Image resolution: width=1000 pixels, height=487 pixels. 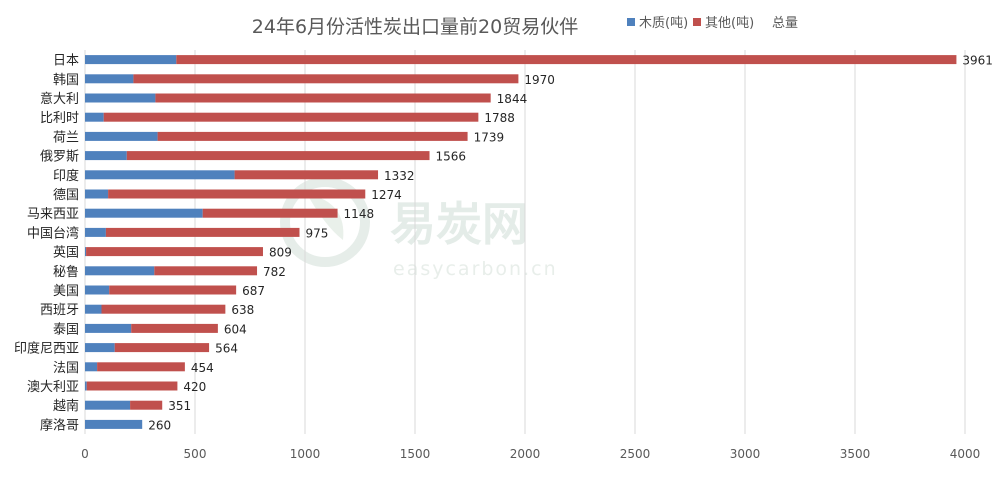 I want to click on total-label-11: 782, so click(x=274, y=272).